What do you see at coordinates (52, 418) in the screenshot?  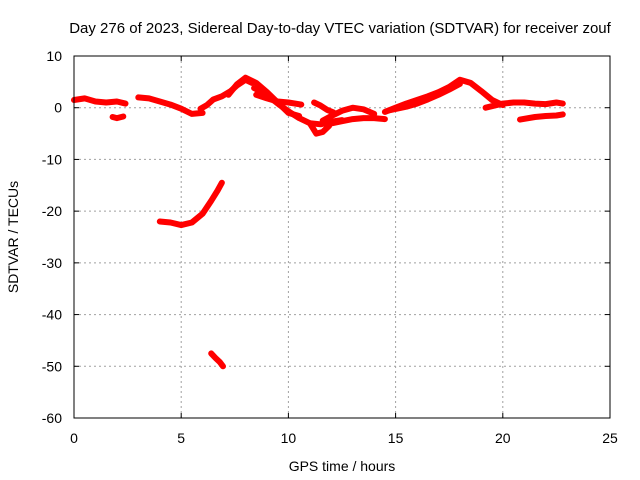 I see `y-tick-label: -60` at bounding box center [52, 418].